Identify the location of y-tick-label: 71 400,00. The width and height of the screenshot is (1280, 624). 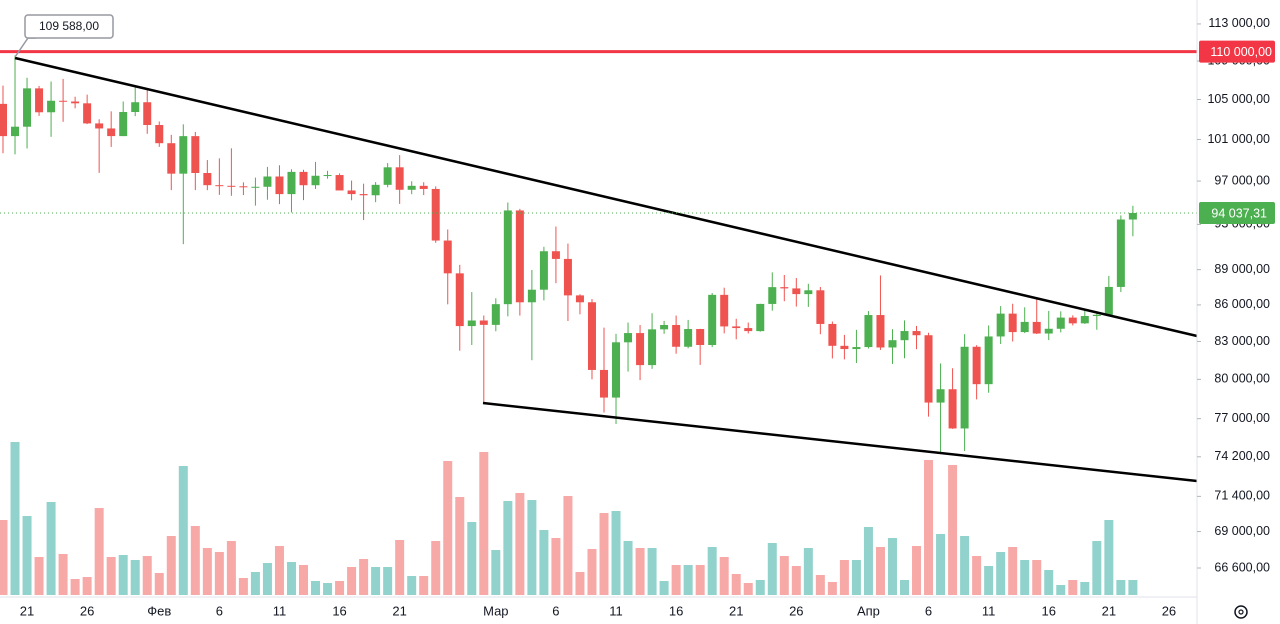
(1242, 496).